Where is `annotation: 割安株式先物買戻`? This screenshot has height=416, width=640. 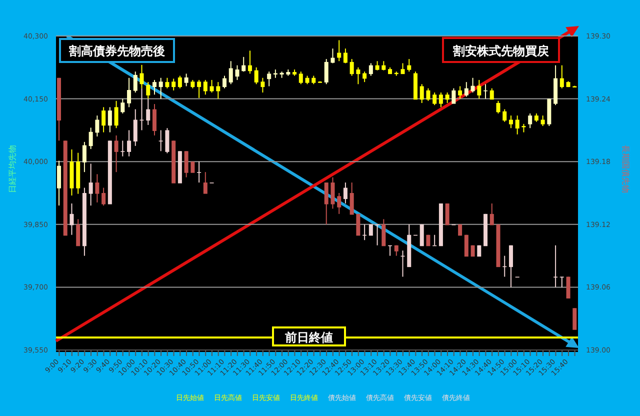
annotation: 割安株式先物買戻 is located at coordinates (501, 51).